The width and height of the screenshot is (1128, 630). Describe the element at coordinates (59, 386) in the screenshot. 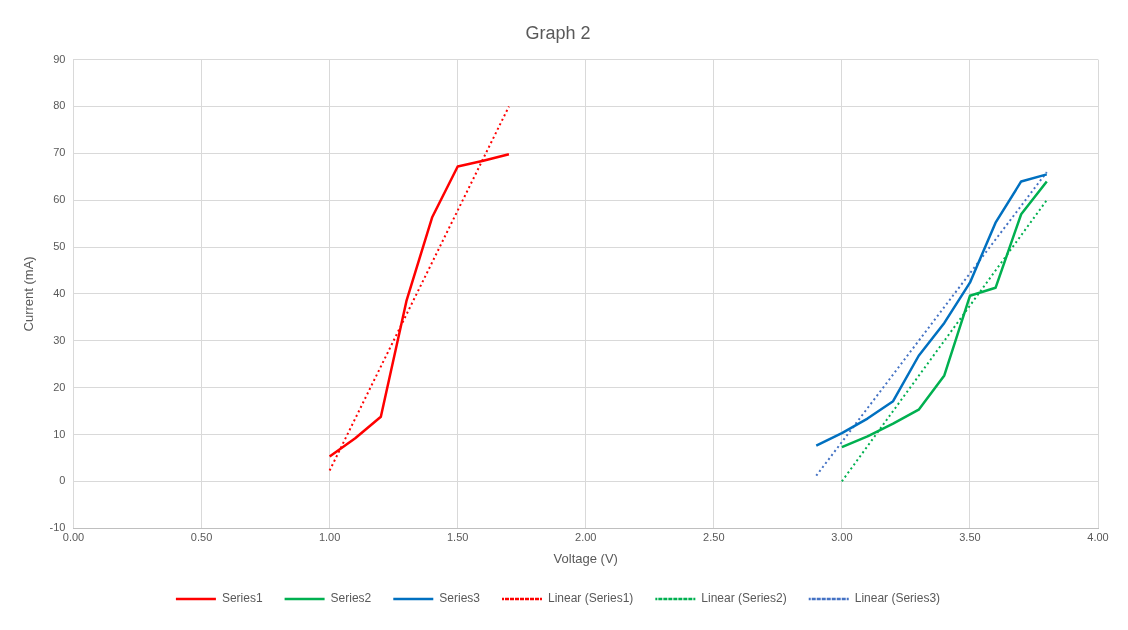

I see `y-tick-label: 20` at that location.